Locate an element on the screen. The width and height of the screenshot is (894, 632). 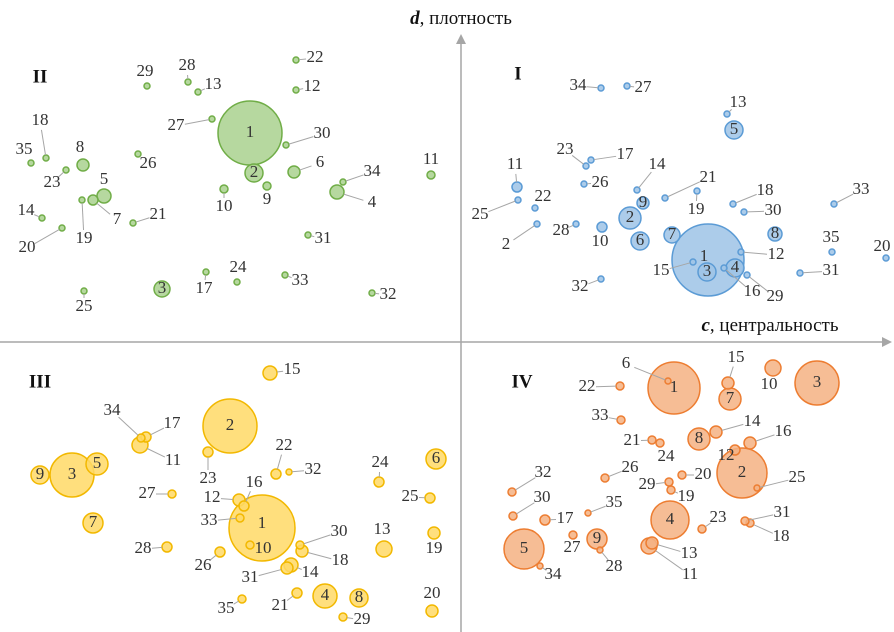
bubble-label: 30 is located at coordinates (339, 530).